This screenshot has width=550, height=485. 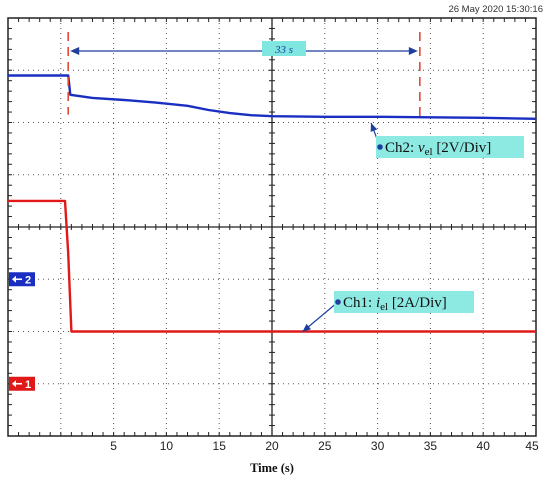 I want to click on channel-marker-1: 1, so click(x=22, y=383).